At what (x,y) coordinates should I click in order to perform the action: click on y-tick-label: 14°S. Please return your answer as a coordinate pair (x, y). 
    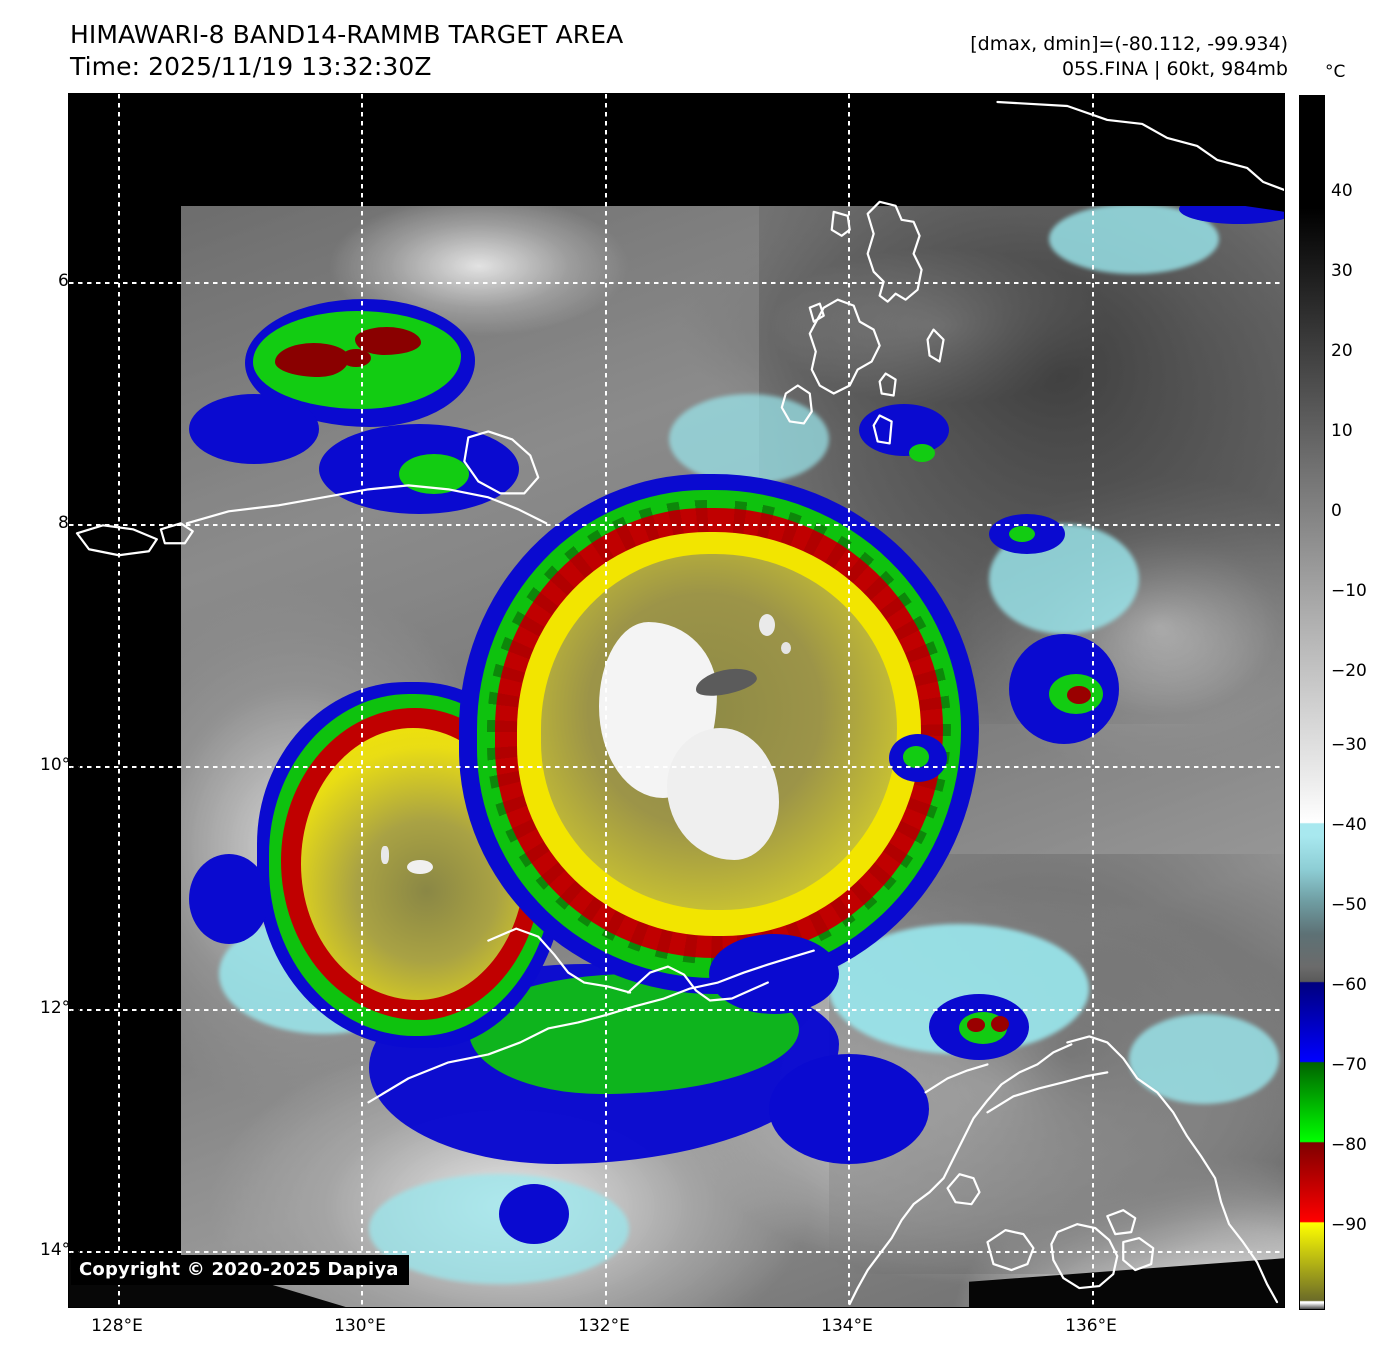
    Looking at the image, I should click on (60, 1250).